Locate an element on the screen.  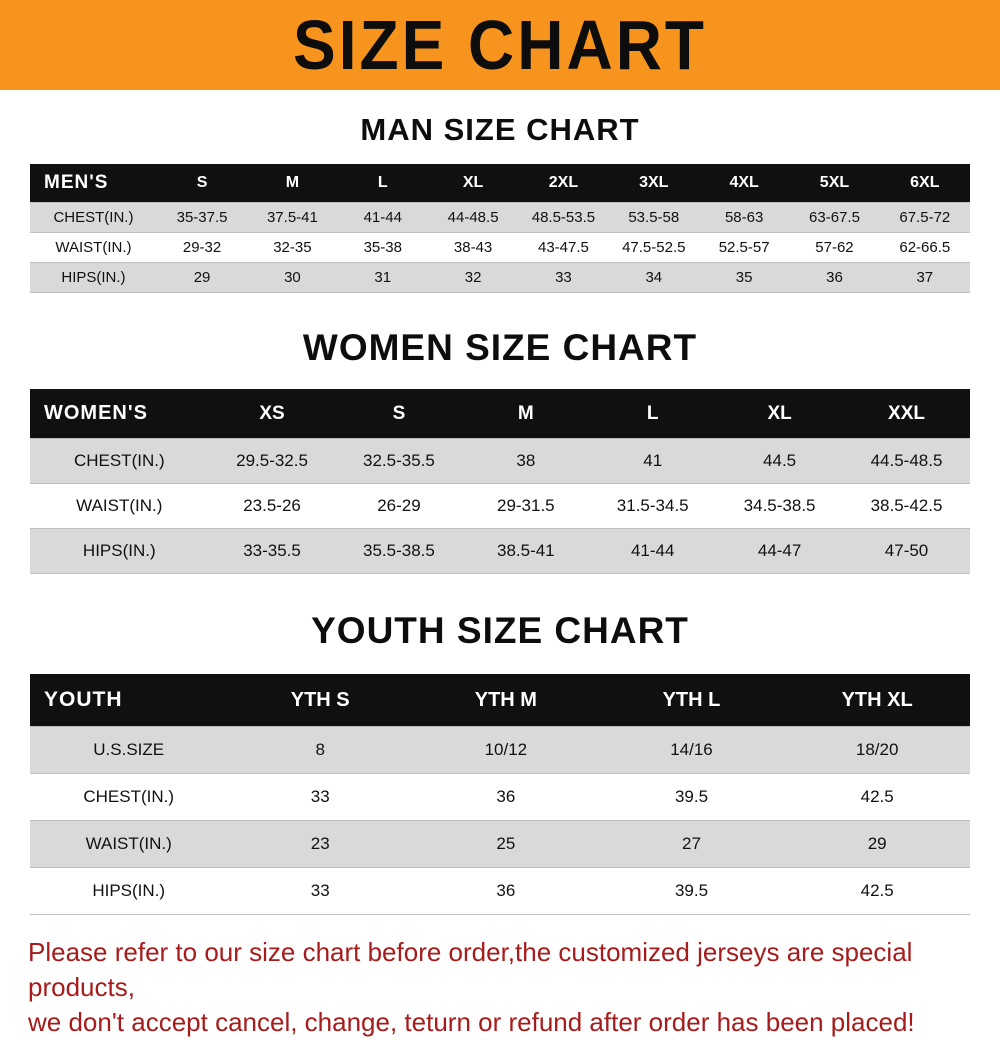
table-cell: 34.5-38.5 is located at coordinates (779, 505).